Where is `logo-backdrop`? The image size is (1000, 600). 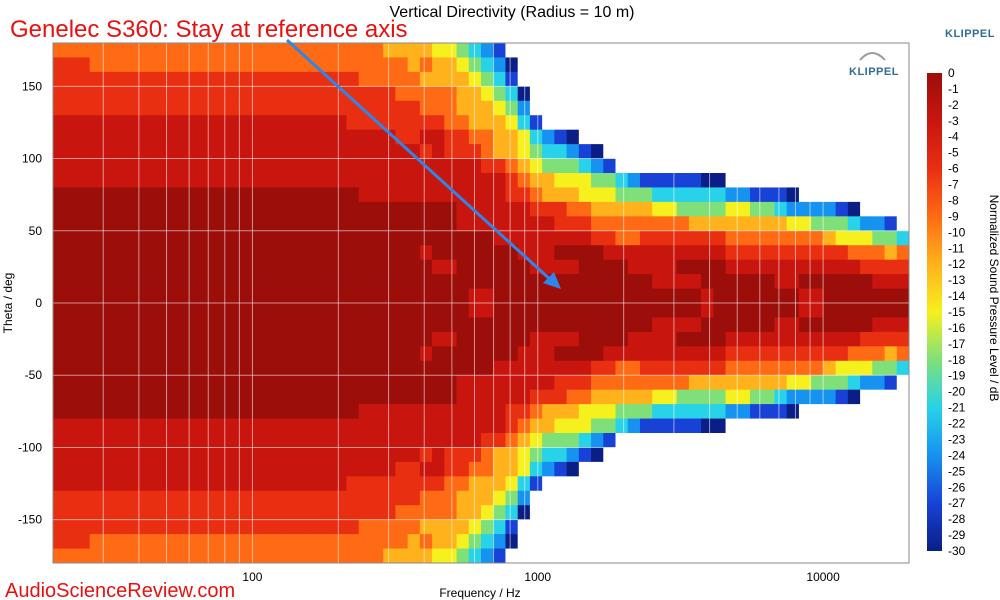
logo-backdrop is located at coordinates (874, 66).